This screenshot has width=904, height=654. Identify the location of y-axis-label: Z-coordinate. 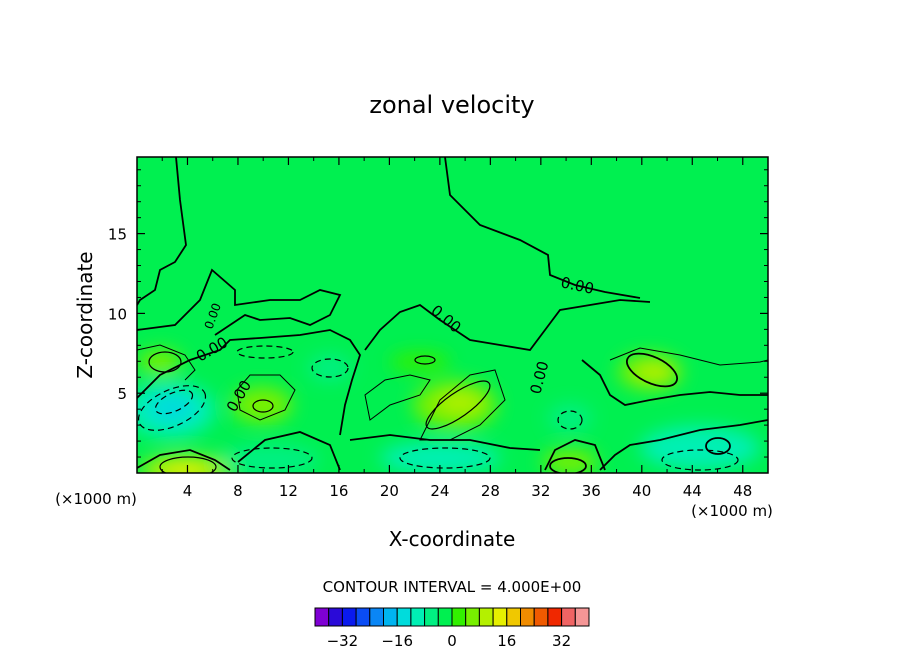
(85, 314).